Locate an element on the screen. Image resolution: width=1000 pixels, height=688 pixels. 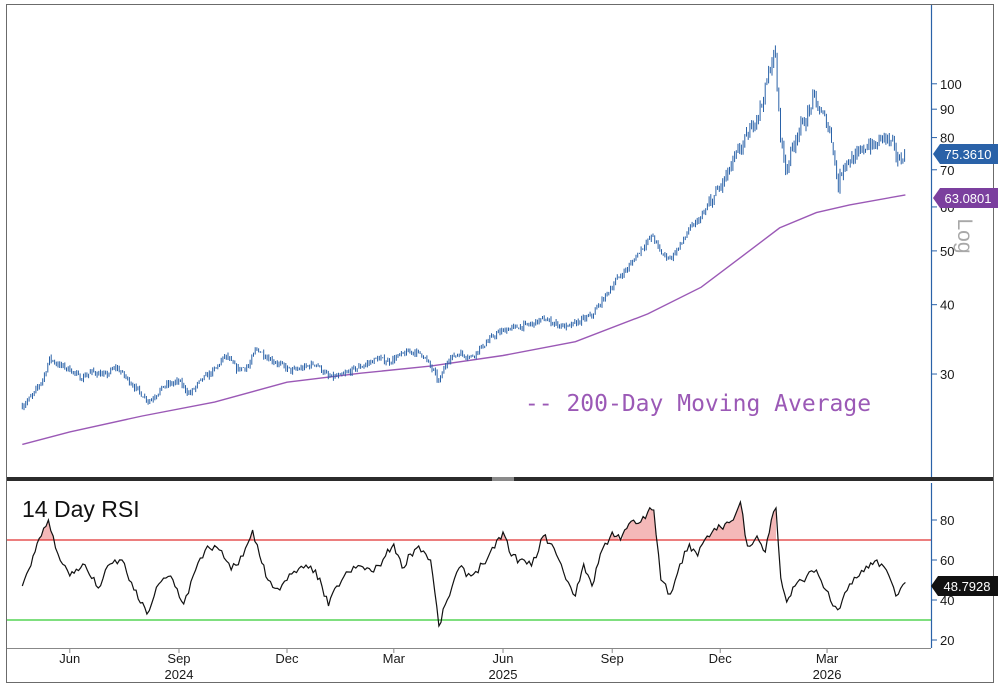
rsi-last-value-badge: 48.7928 is located at coordinates (964, 586).